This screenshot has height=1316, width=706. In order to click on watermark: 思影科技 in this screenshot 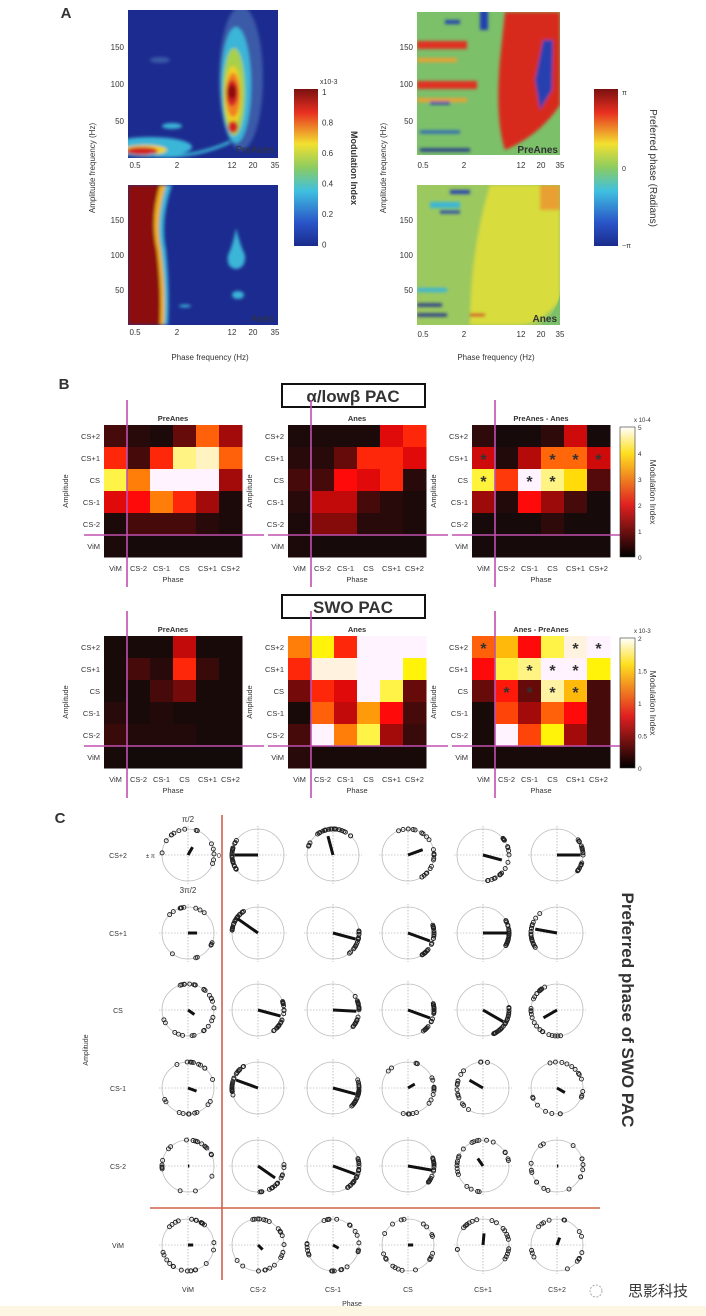, I will do `click(658, 1291)`.